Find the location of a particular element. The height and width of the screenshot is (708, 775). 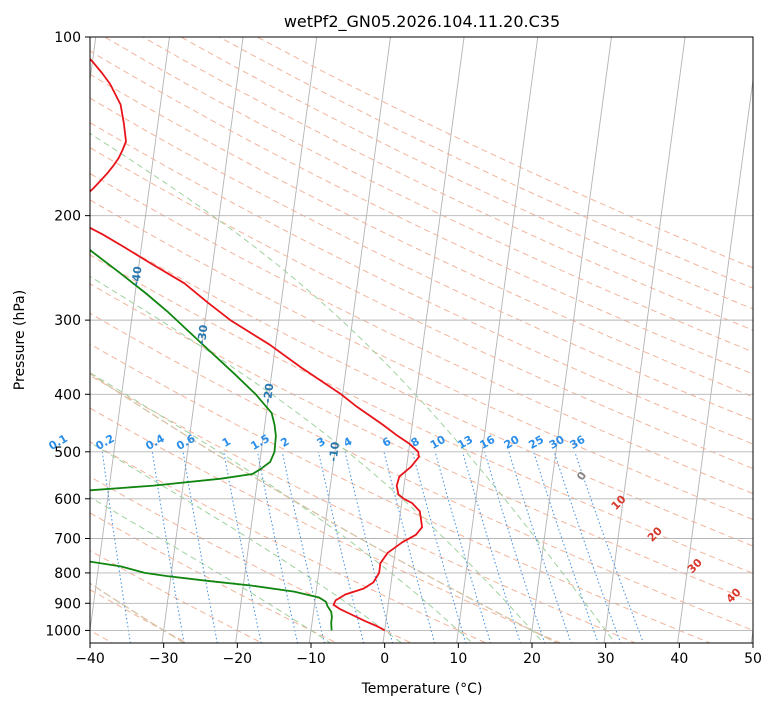

x-tick-label: −30 is located at coordinates (164, 659).